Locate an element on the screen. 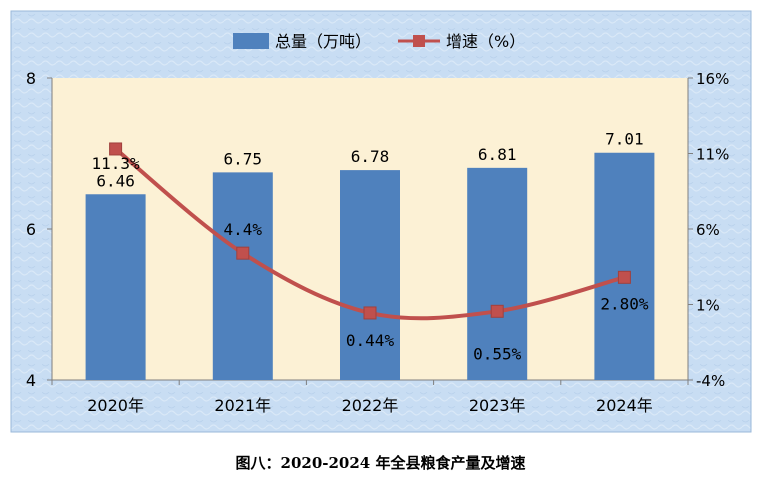  growth-point-2020年 is located at coordinates (116, 149).